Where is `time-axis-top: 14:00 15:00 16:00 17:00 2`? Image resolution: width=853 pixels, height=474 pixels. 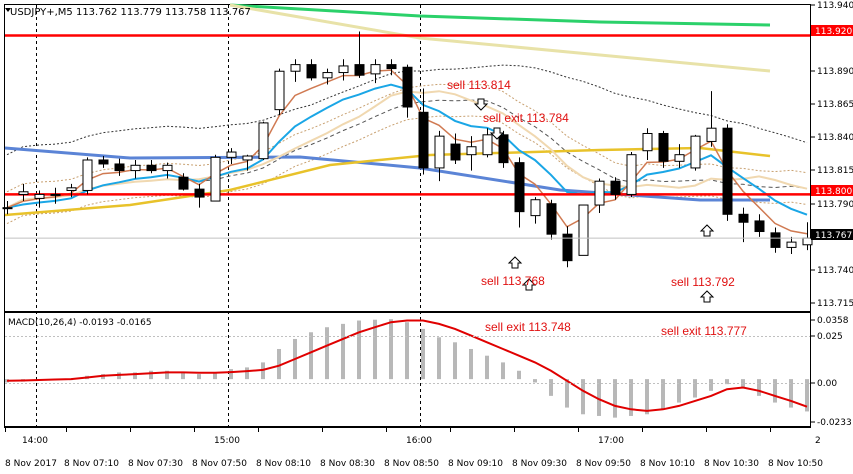
time-axis-top: 14:00 15:00 16:00 17:00 2 is located at coordinates (421, 441).